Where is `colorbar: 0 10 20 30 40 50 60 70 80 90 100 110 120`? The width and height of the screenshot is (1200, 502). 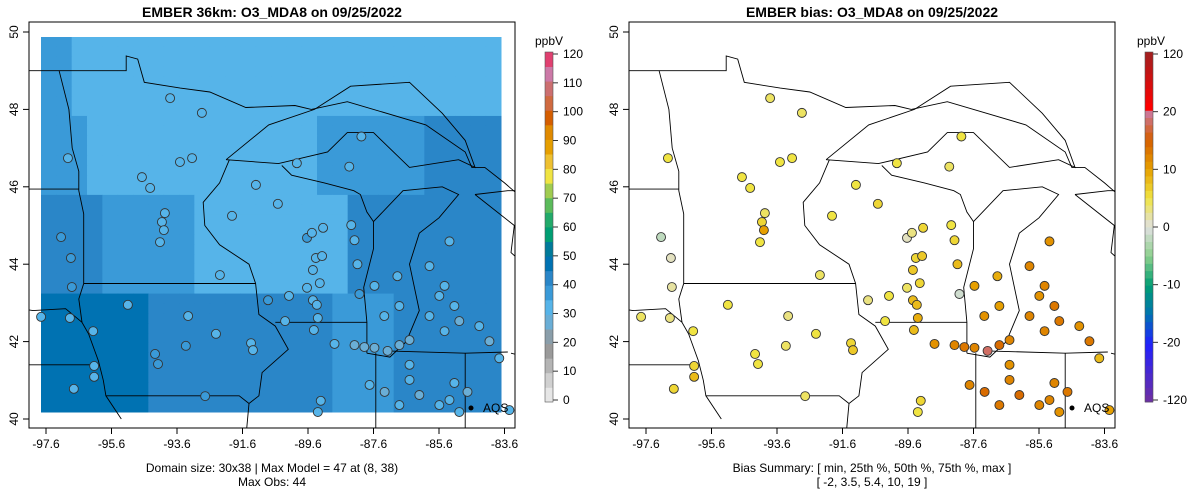
colorbar: 0 10 20 30 40 50 60 70 80 90 100 110 120 is located at coordinates (563, 227).